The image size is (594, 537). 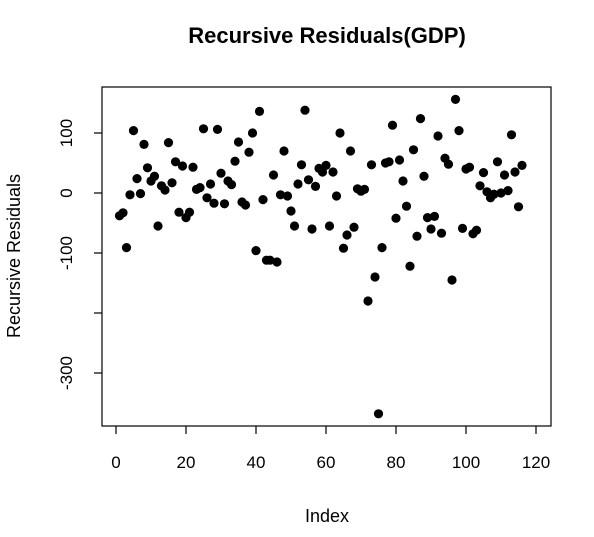 I want to click on x-axis: 0 20 40 60 80 100 120, so click(x=330, y=449).